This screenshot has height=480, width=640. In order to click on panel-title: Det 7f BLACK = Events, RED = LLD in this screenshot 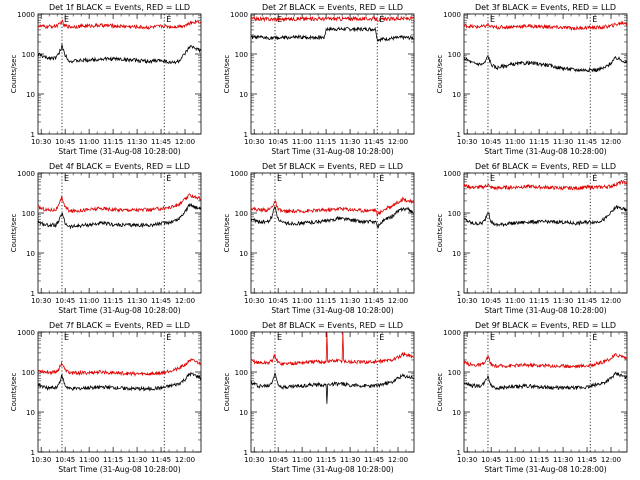, I will do `click(119, 325)`.